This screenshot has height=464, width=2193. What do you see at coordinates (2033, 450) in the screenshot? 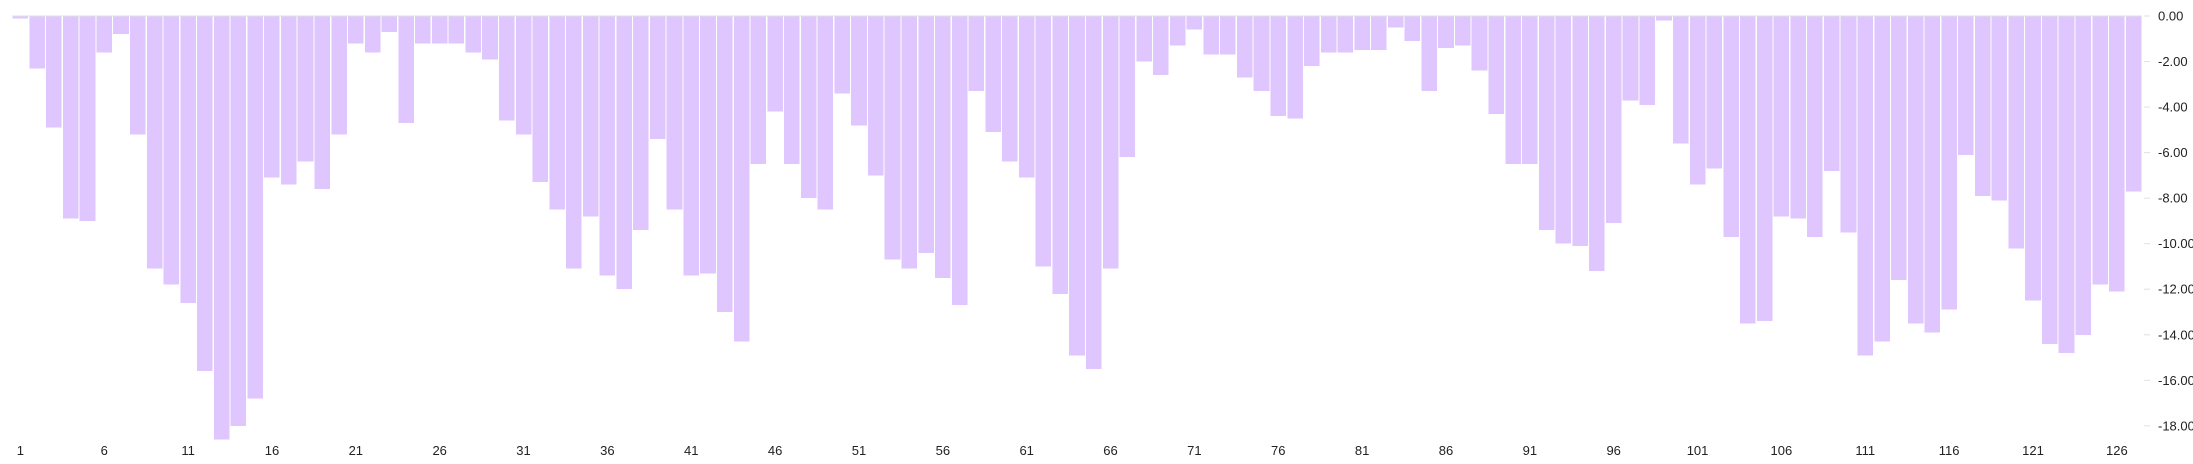
I see `x-tick-label: 121` at bounding box center [2033, 450].